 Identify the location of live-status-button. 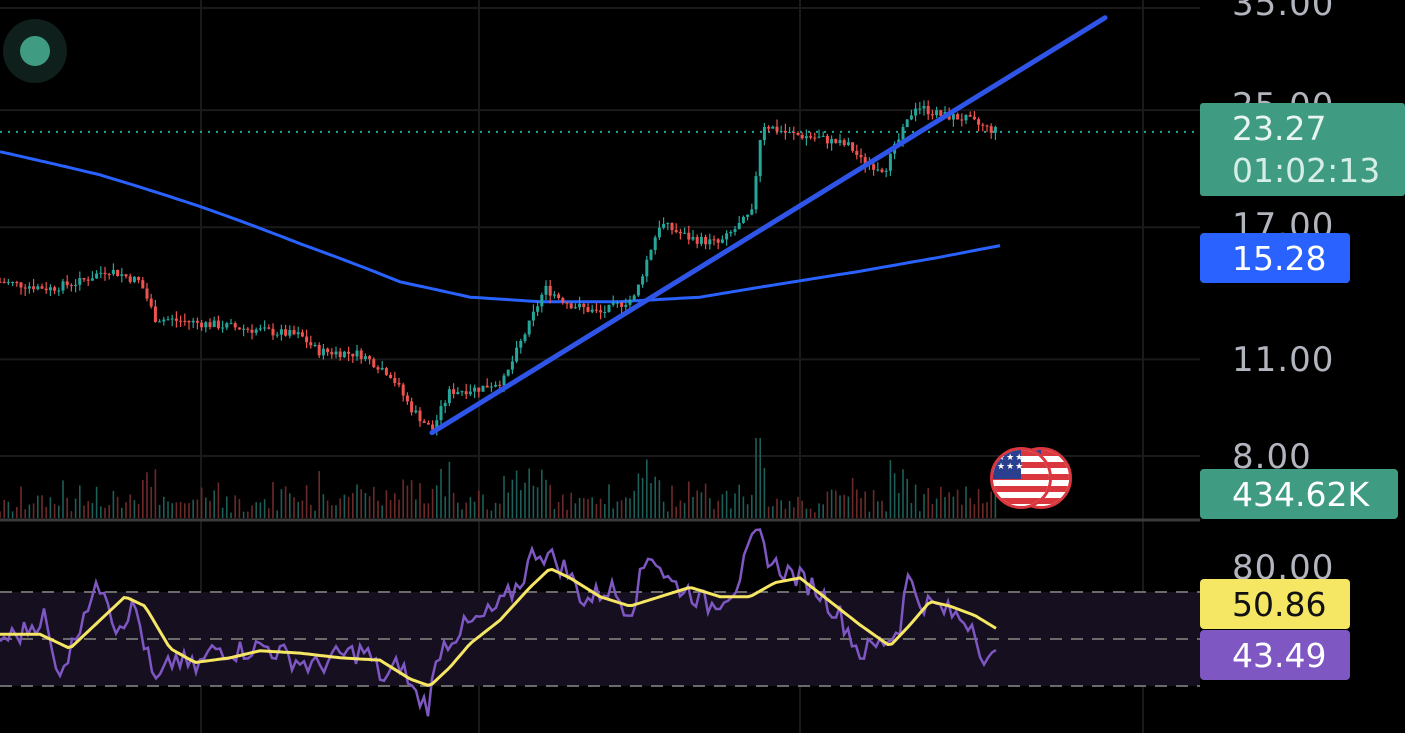
(35, 51).